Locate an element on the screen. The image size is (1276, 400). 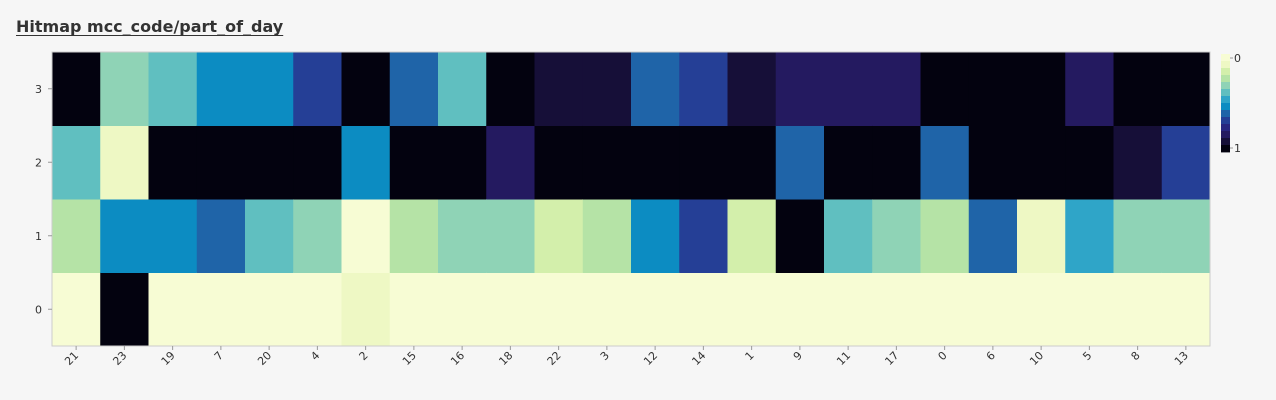
y-tick-label: 2 is located at coordinates (38, 162).